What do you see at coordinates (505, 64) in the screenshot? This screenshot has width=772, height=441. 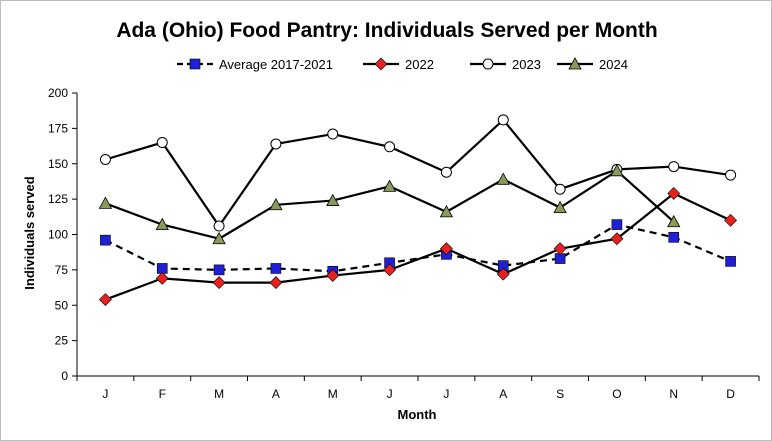 I see `legend-item: 2023` at bounding box center [505, 64].